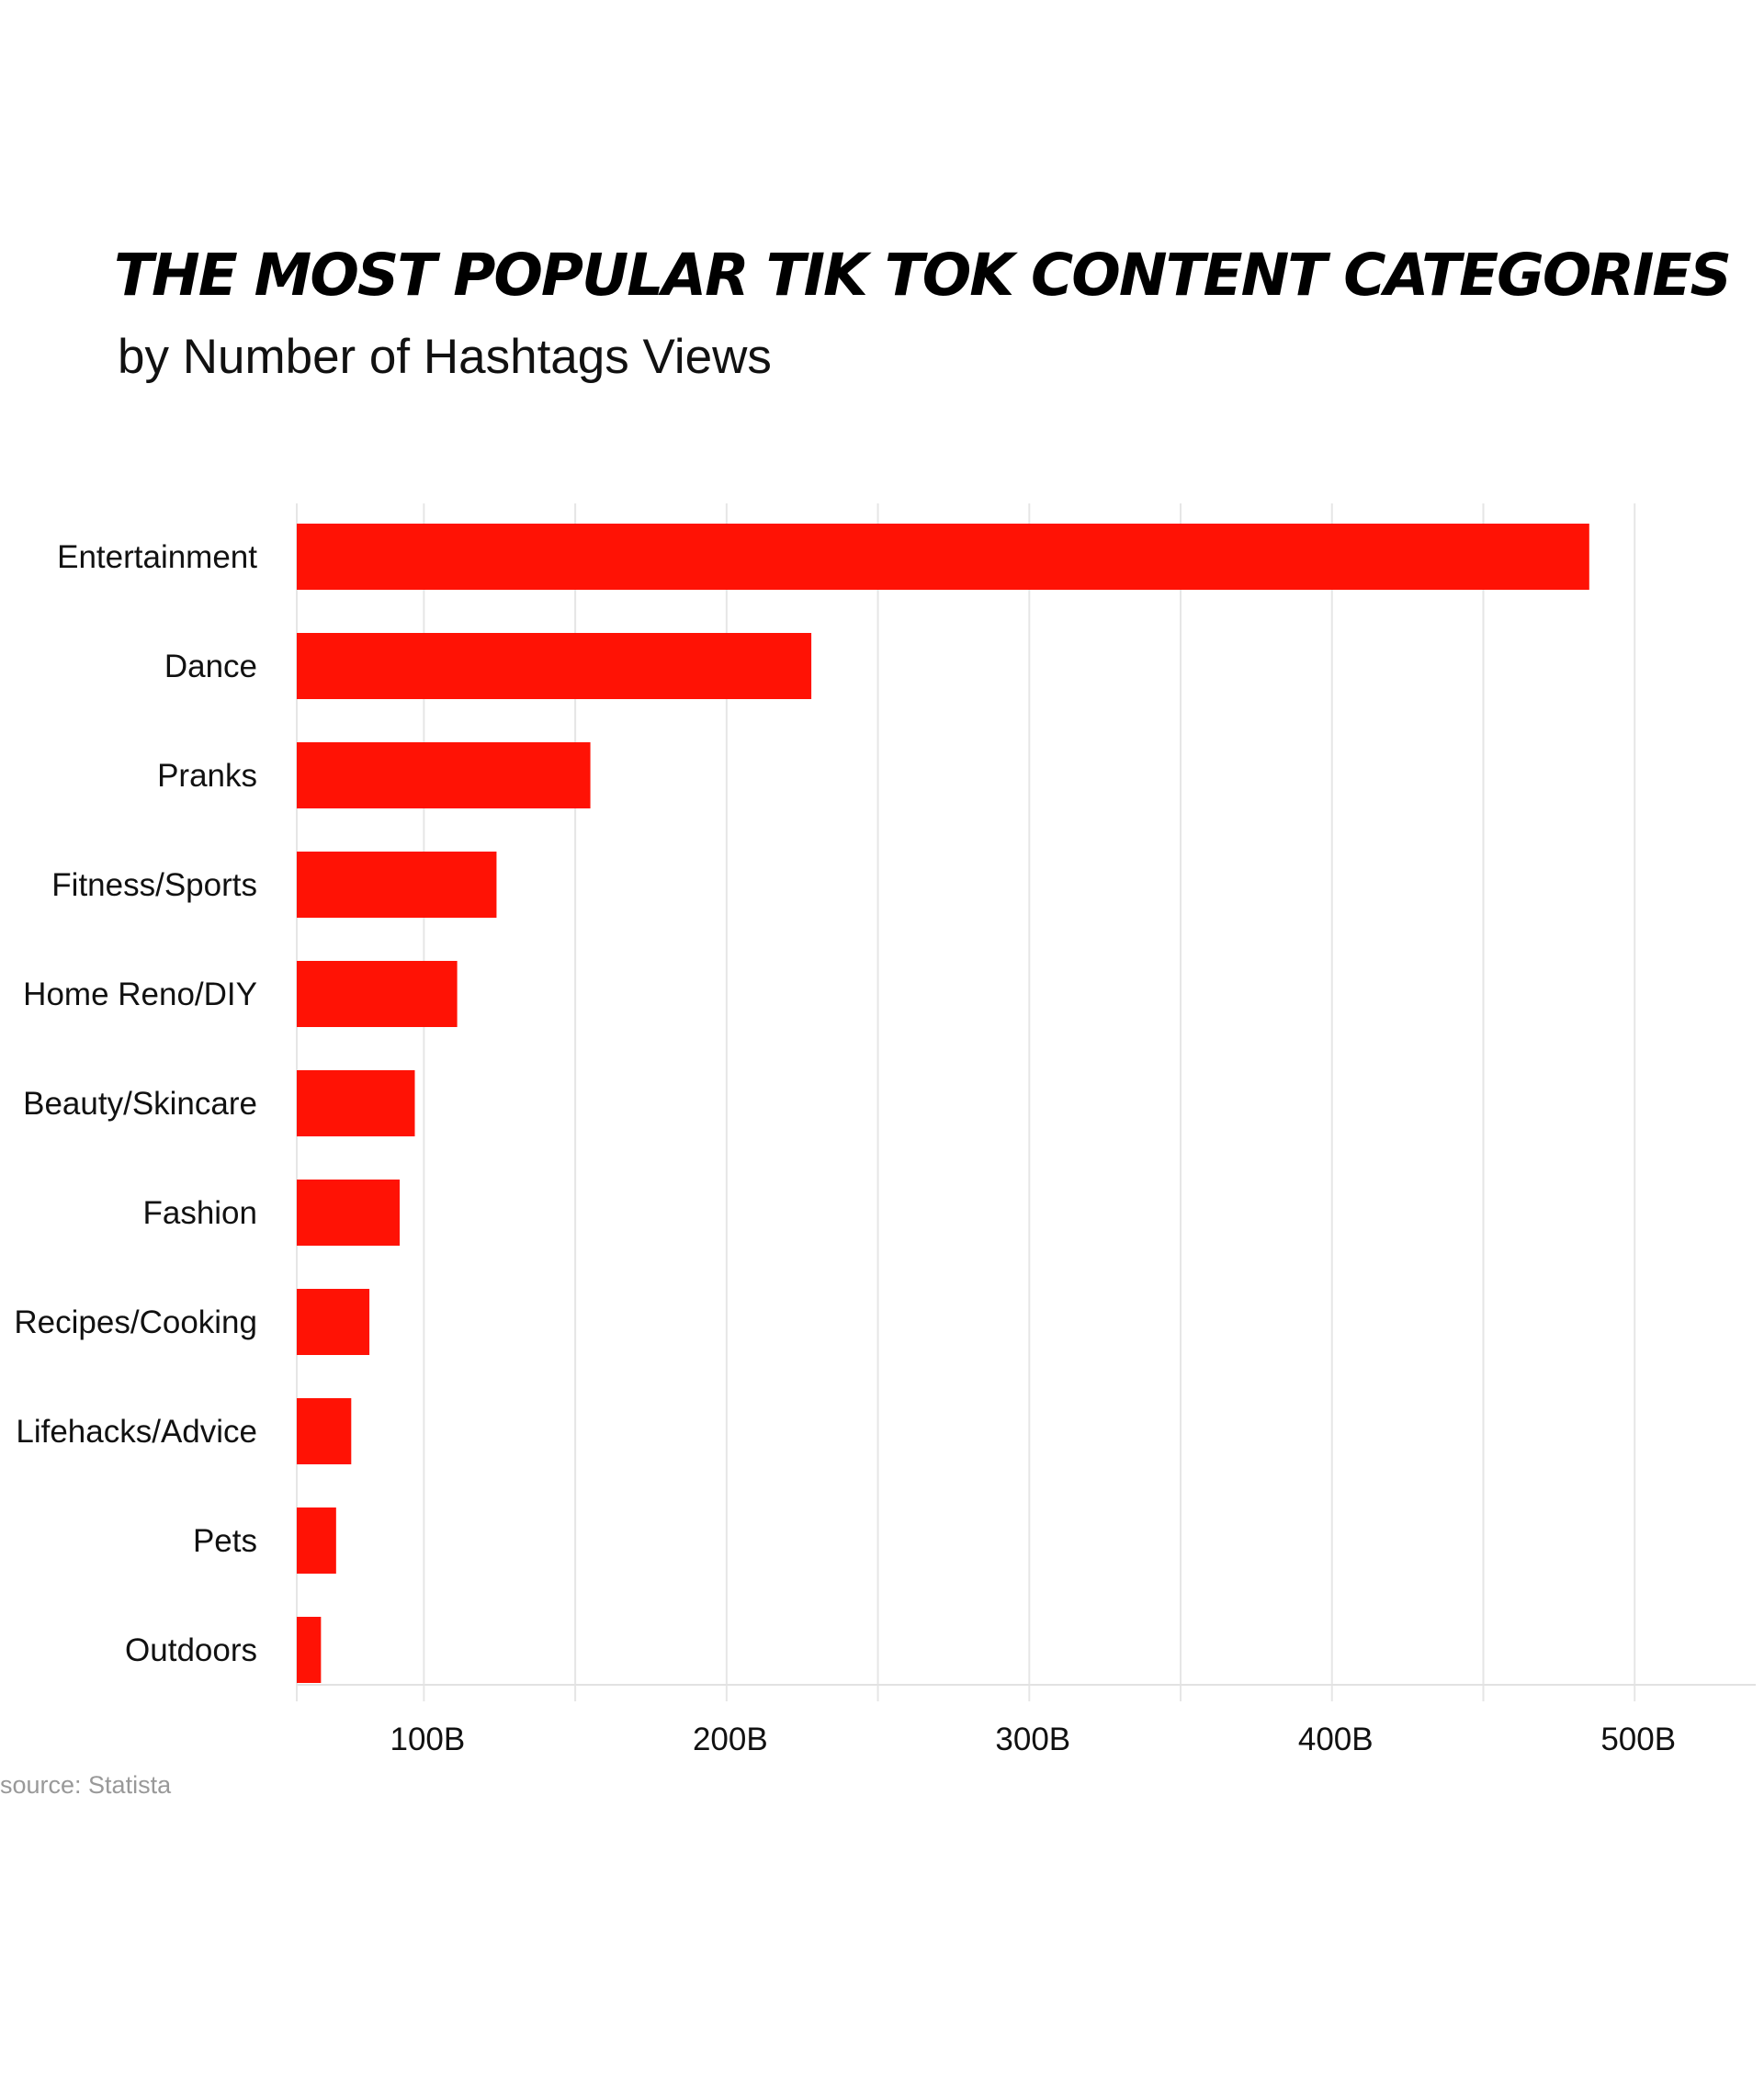  What do you see at coordinates (136, 1432) in the screenshot?
I see `category-label: Lifehacks/Advice` at bounding box center [136, 1432].